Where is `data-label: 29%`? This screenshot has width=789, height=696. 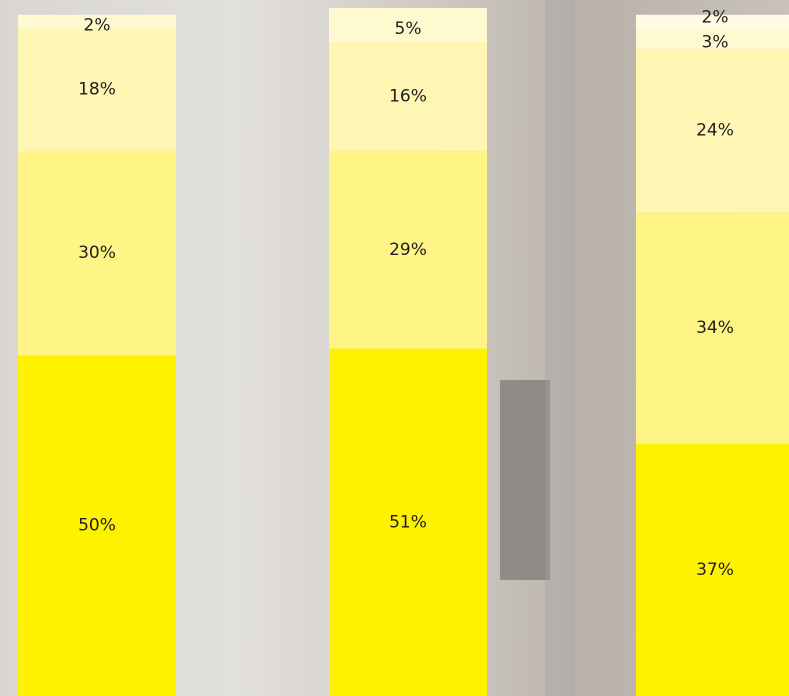 data-label: 29% is located at coordinates (408, 250).